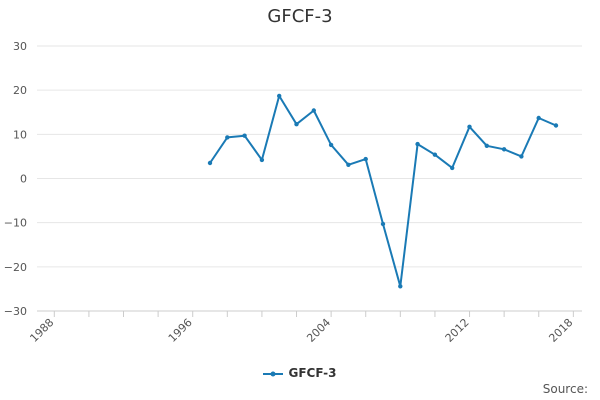 This screenshot has width=600, height=400. Describe the element at coordinates (20, 46) in the screenshot. I see `y-tick-label: 30` at that location.